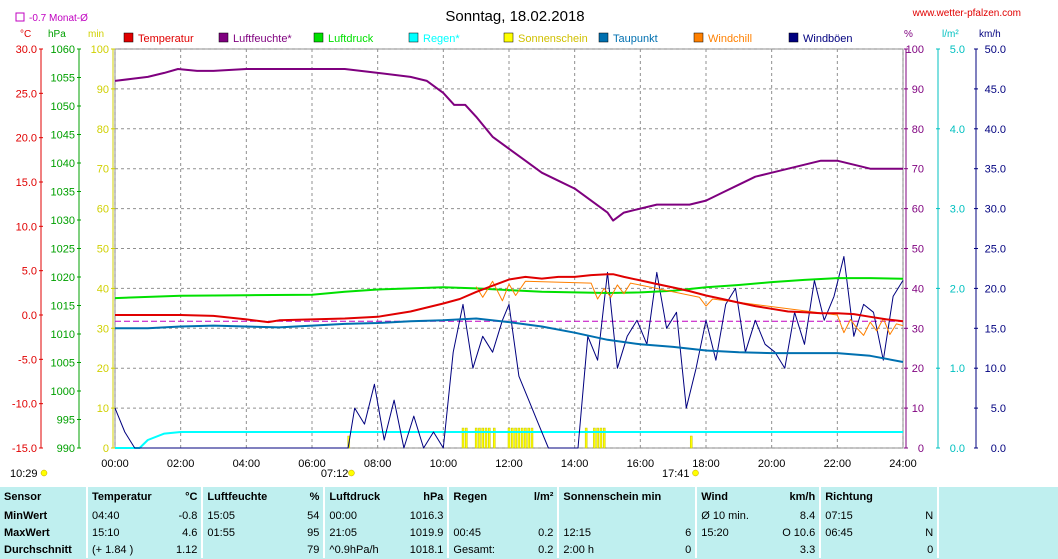 This screenshot has height=559, width=1058. I want to click on series-line-windchill, so click(689, 308).